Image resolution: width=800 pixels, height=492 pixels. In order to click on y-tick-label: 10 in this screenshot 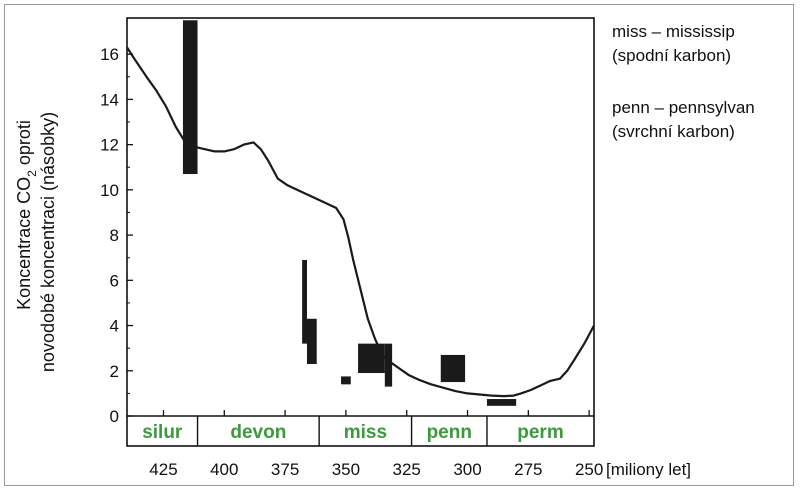, I will do `click(109, 190)`.